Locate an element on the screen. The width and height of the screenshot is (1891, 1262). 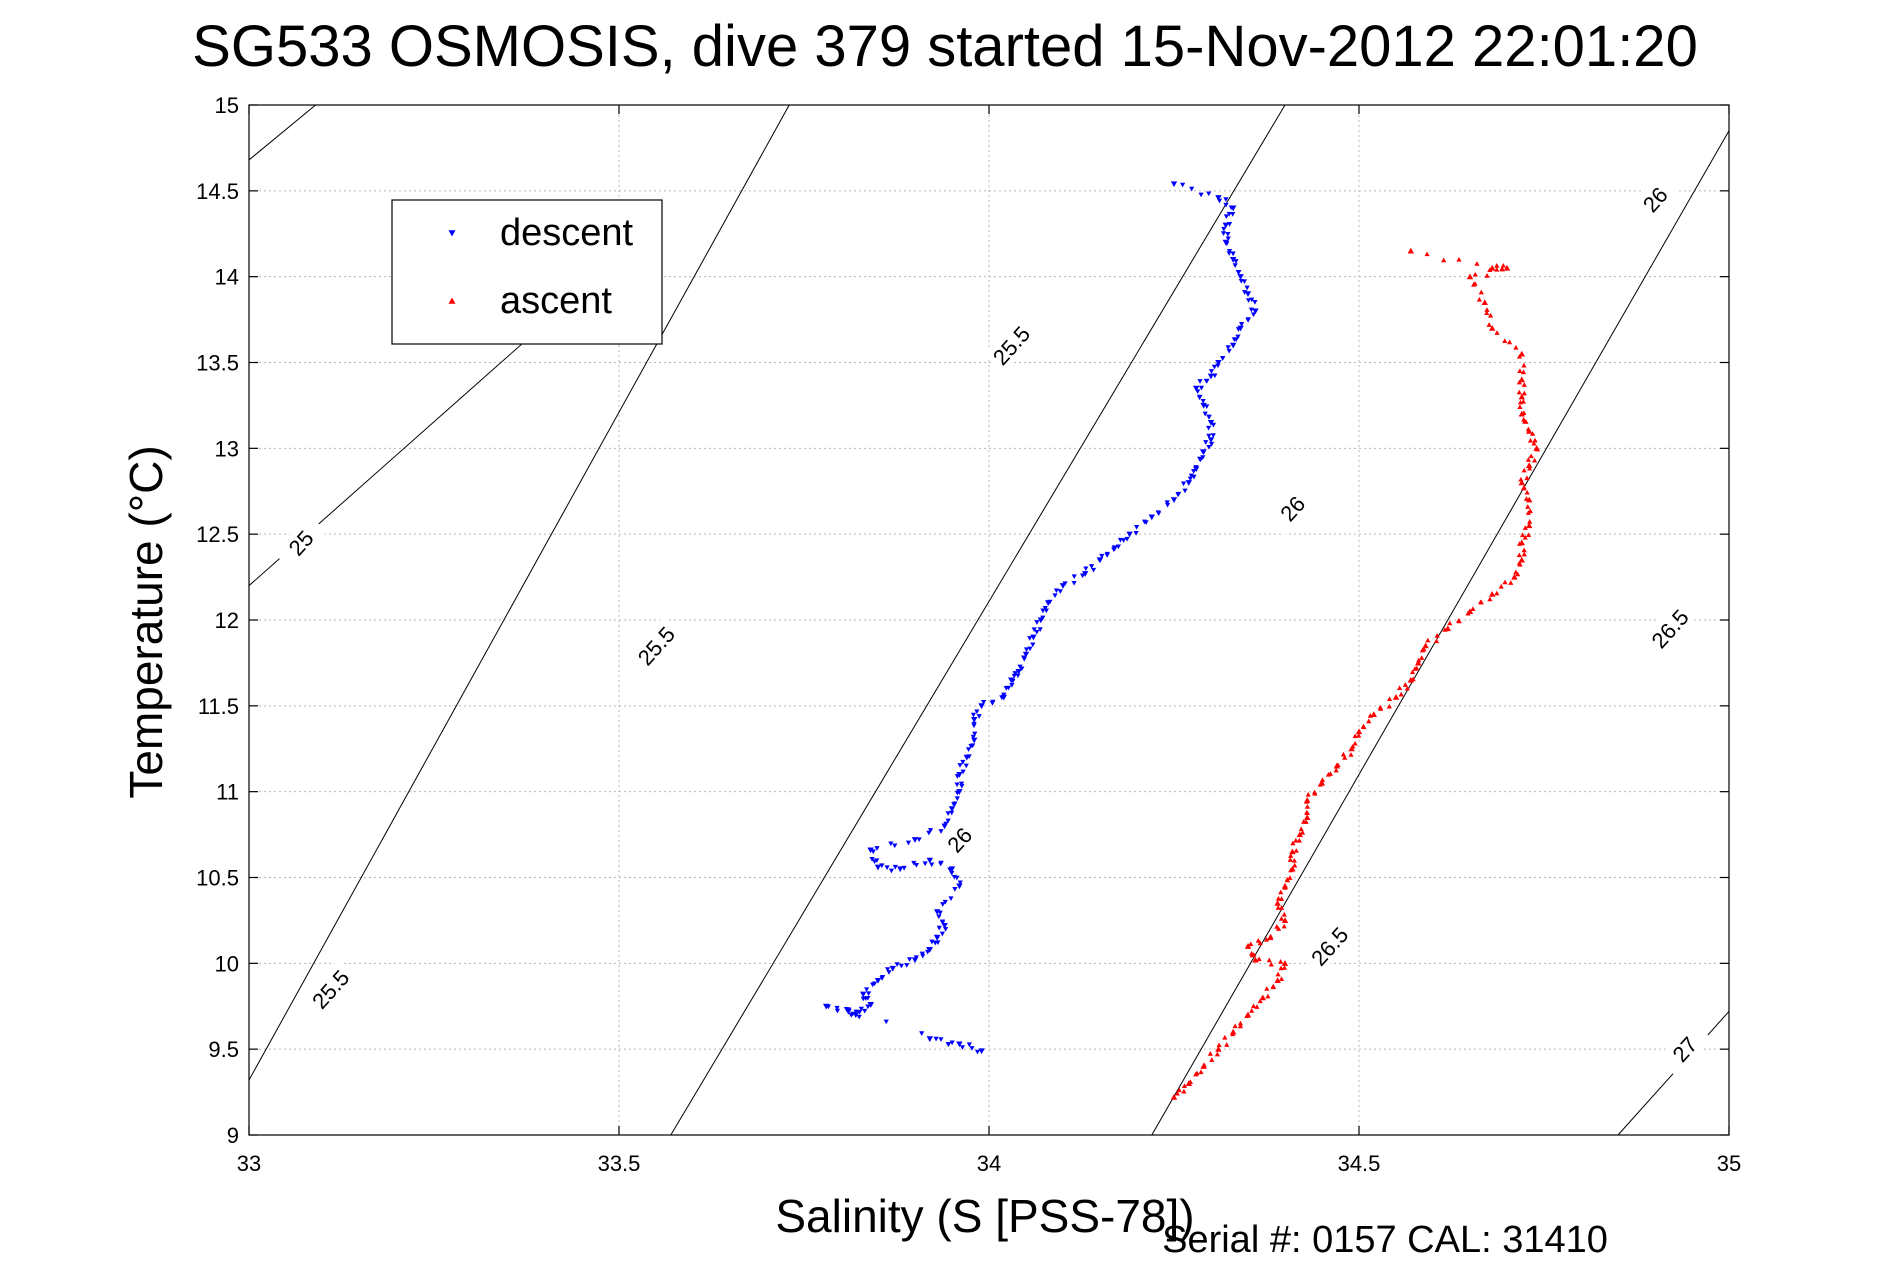
y-tick-label: 11.5 is located at coordinates (218, 706).